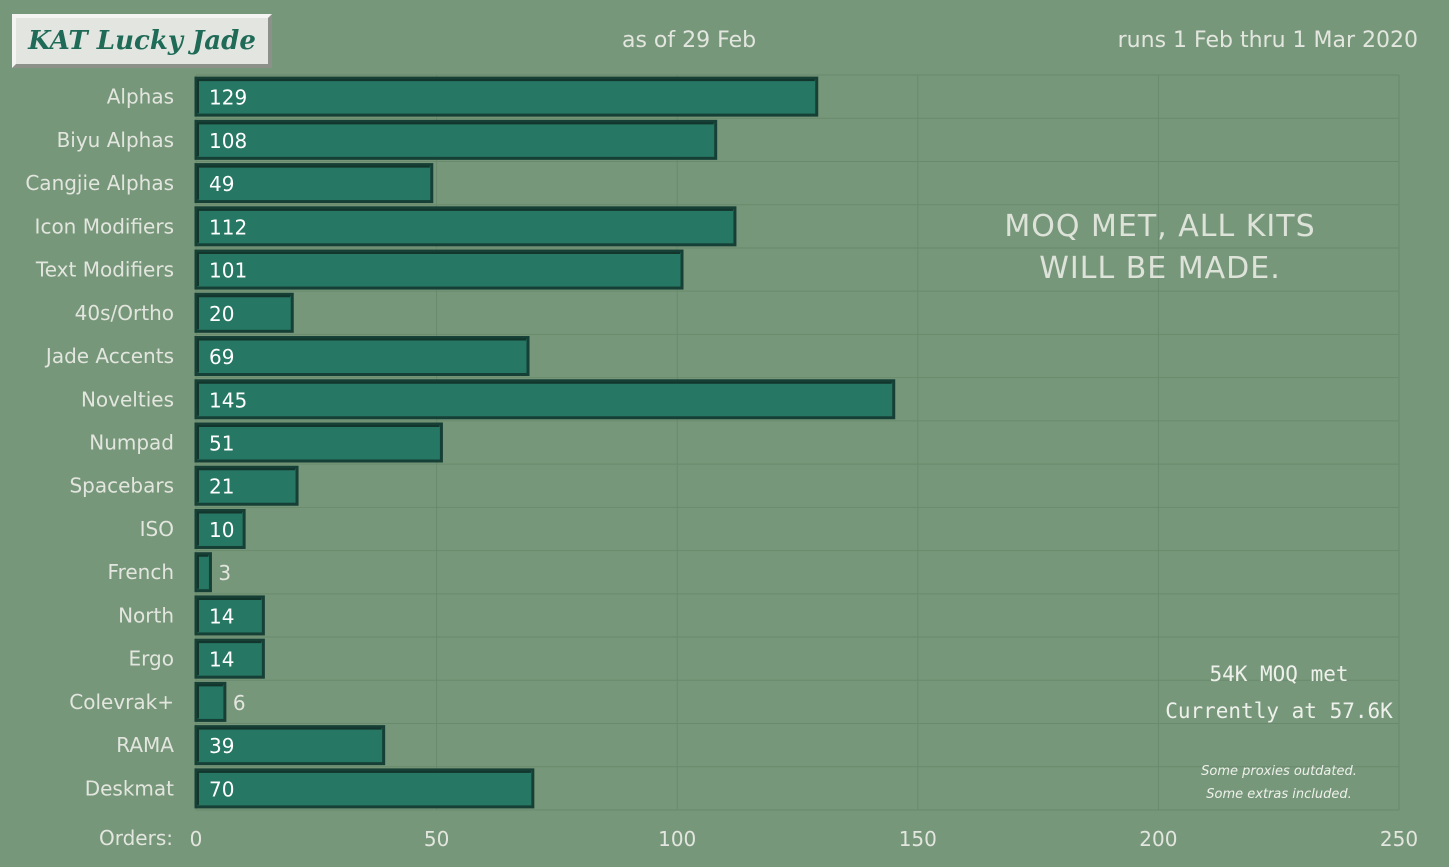 This screenshot has width=1449, height=867. What do you see at coordinates (129, 788) in the screenshot?
I see `category-label: Deskmat` at bounding box center [129, 788].